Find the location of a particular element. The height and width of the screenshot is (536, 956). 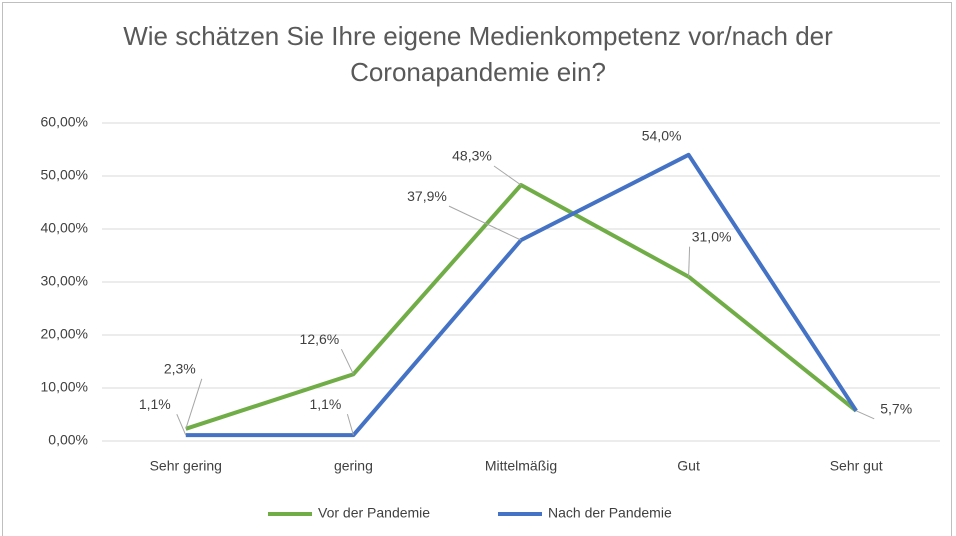

y-tick-label: 20,00% is located at coordinates (64, 334).